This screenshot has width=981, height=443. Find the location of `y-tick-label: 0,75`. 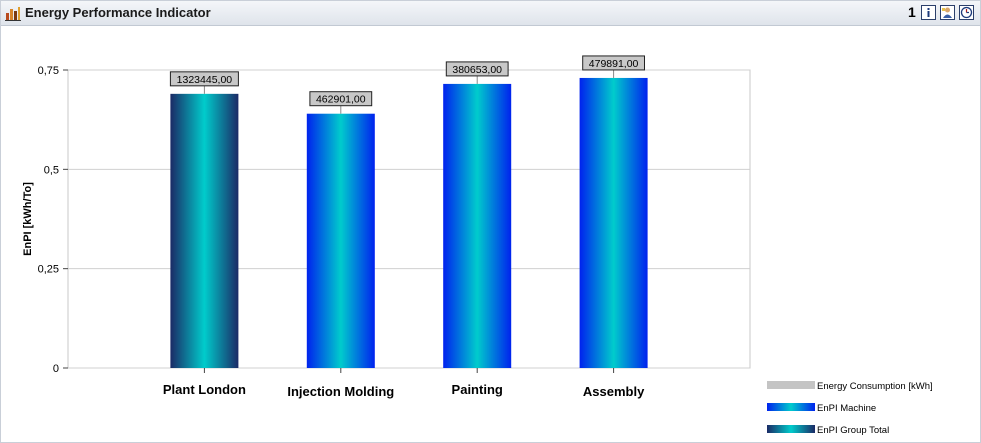

y-tick-label: 0,75 is located at coordinates (48, 71).